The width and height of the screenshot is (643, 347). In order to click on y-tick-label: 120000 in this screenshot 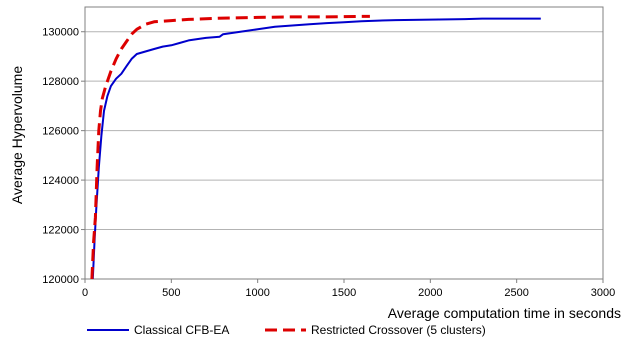, I will do `click(60, 280)`.